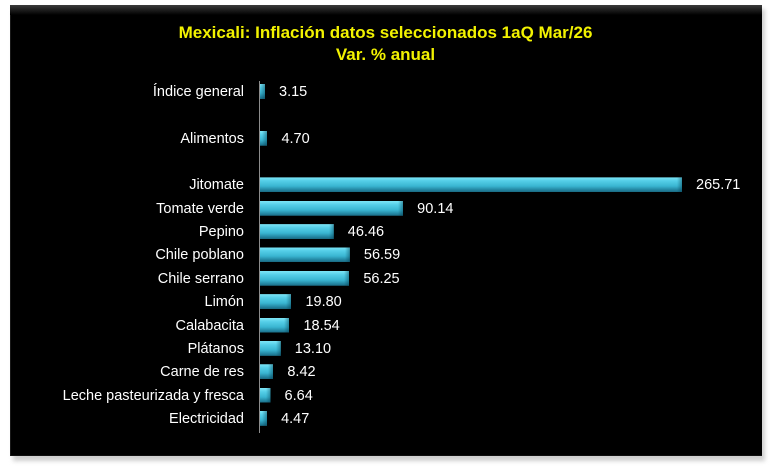 The image size is (771, 470). What do you see at coordinates (313, 348) in the screenshot?
I see `data-label: 13.10` at bounding box center [313, 348].